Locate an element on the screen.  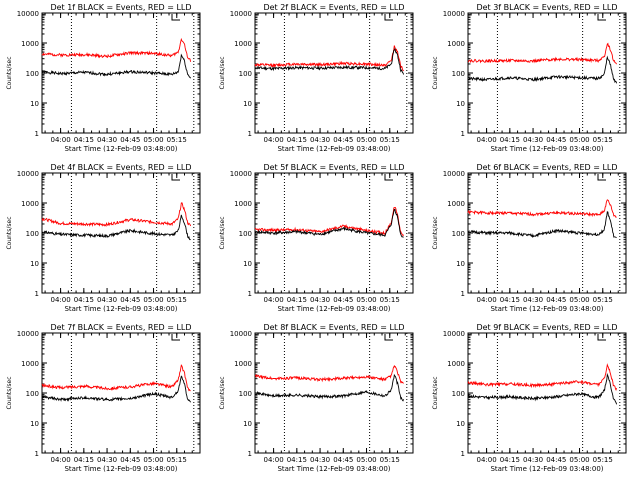
chart-title: Det 8f BLACK = Events, RED = LLD is located at coordinates (333, 327).